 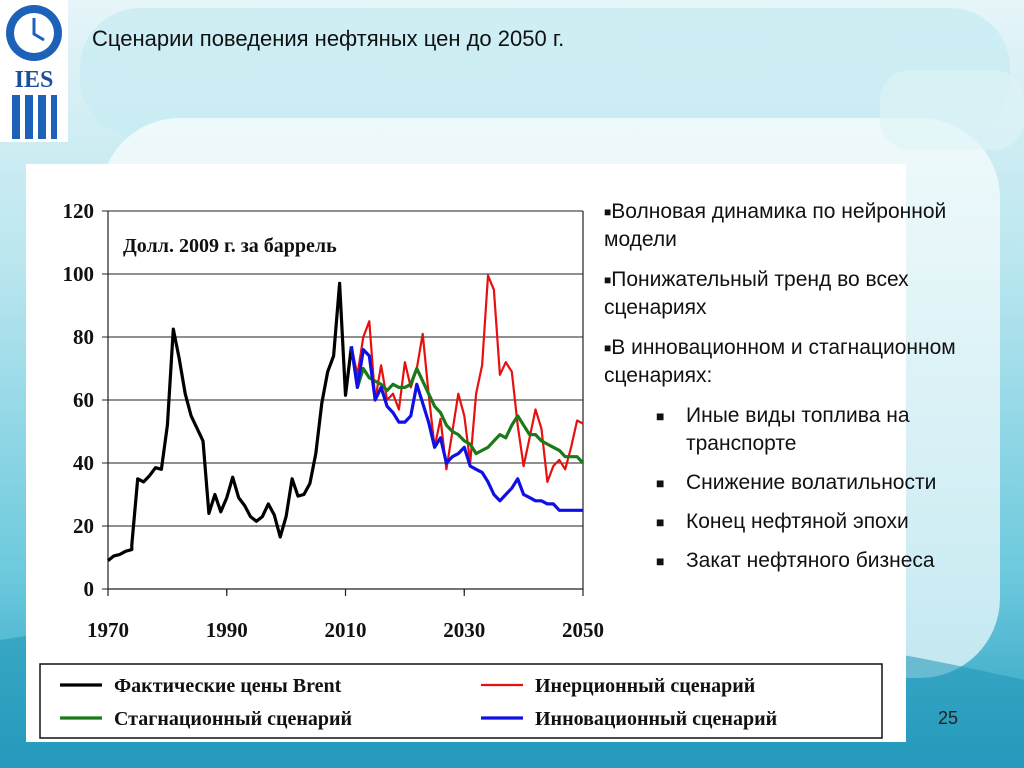 I want to click on sub-bullet-item: ■ Снижение волатильности, so click(x=804, y=483).